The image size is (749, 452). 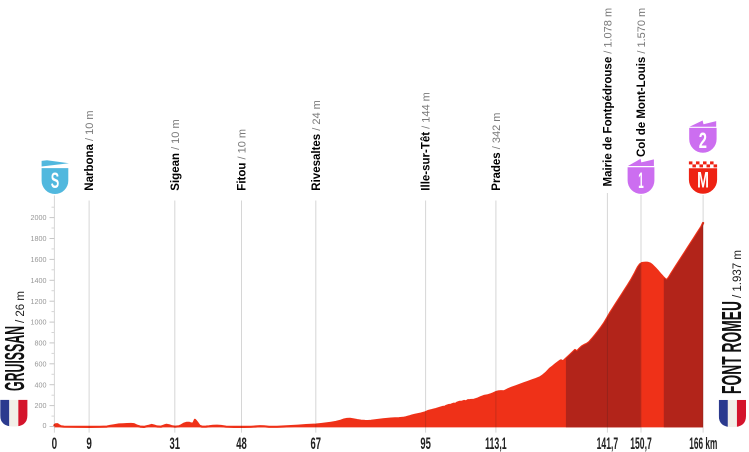 I want to click on svg-text: 141,7, so click(x=608, y=443).